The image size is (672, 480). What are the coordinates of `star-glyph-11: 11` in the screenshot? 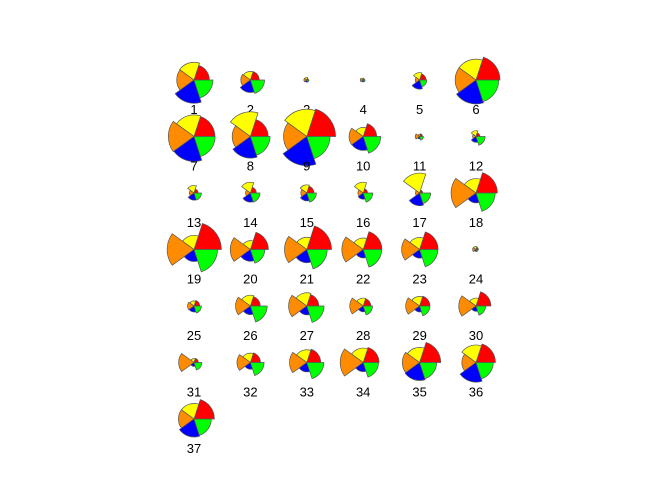 It's located at (419, 153).